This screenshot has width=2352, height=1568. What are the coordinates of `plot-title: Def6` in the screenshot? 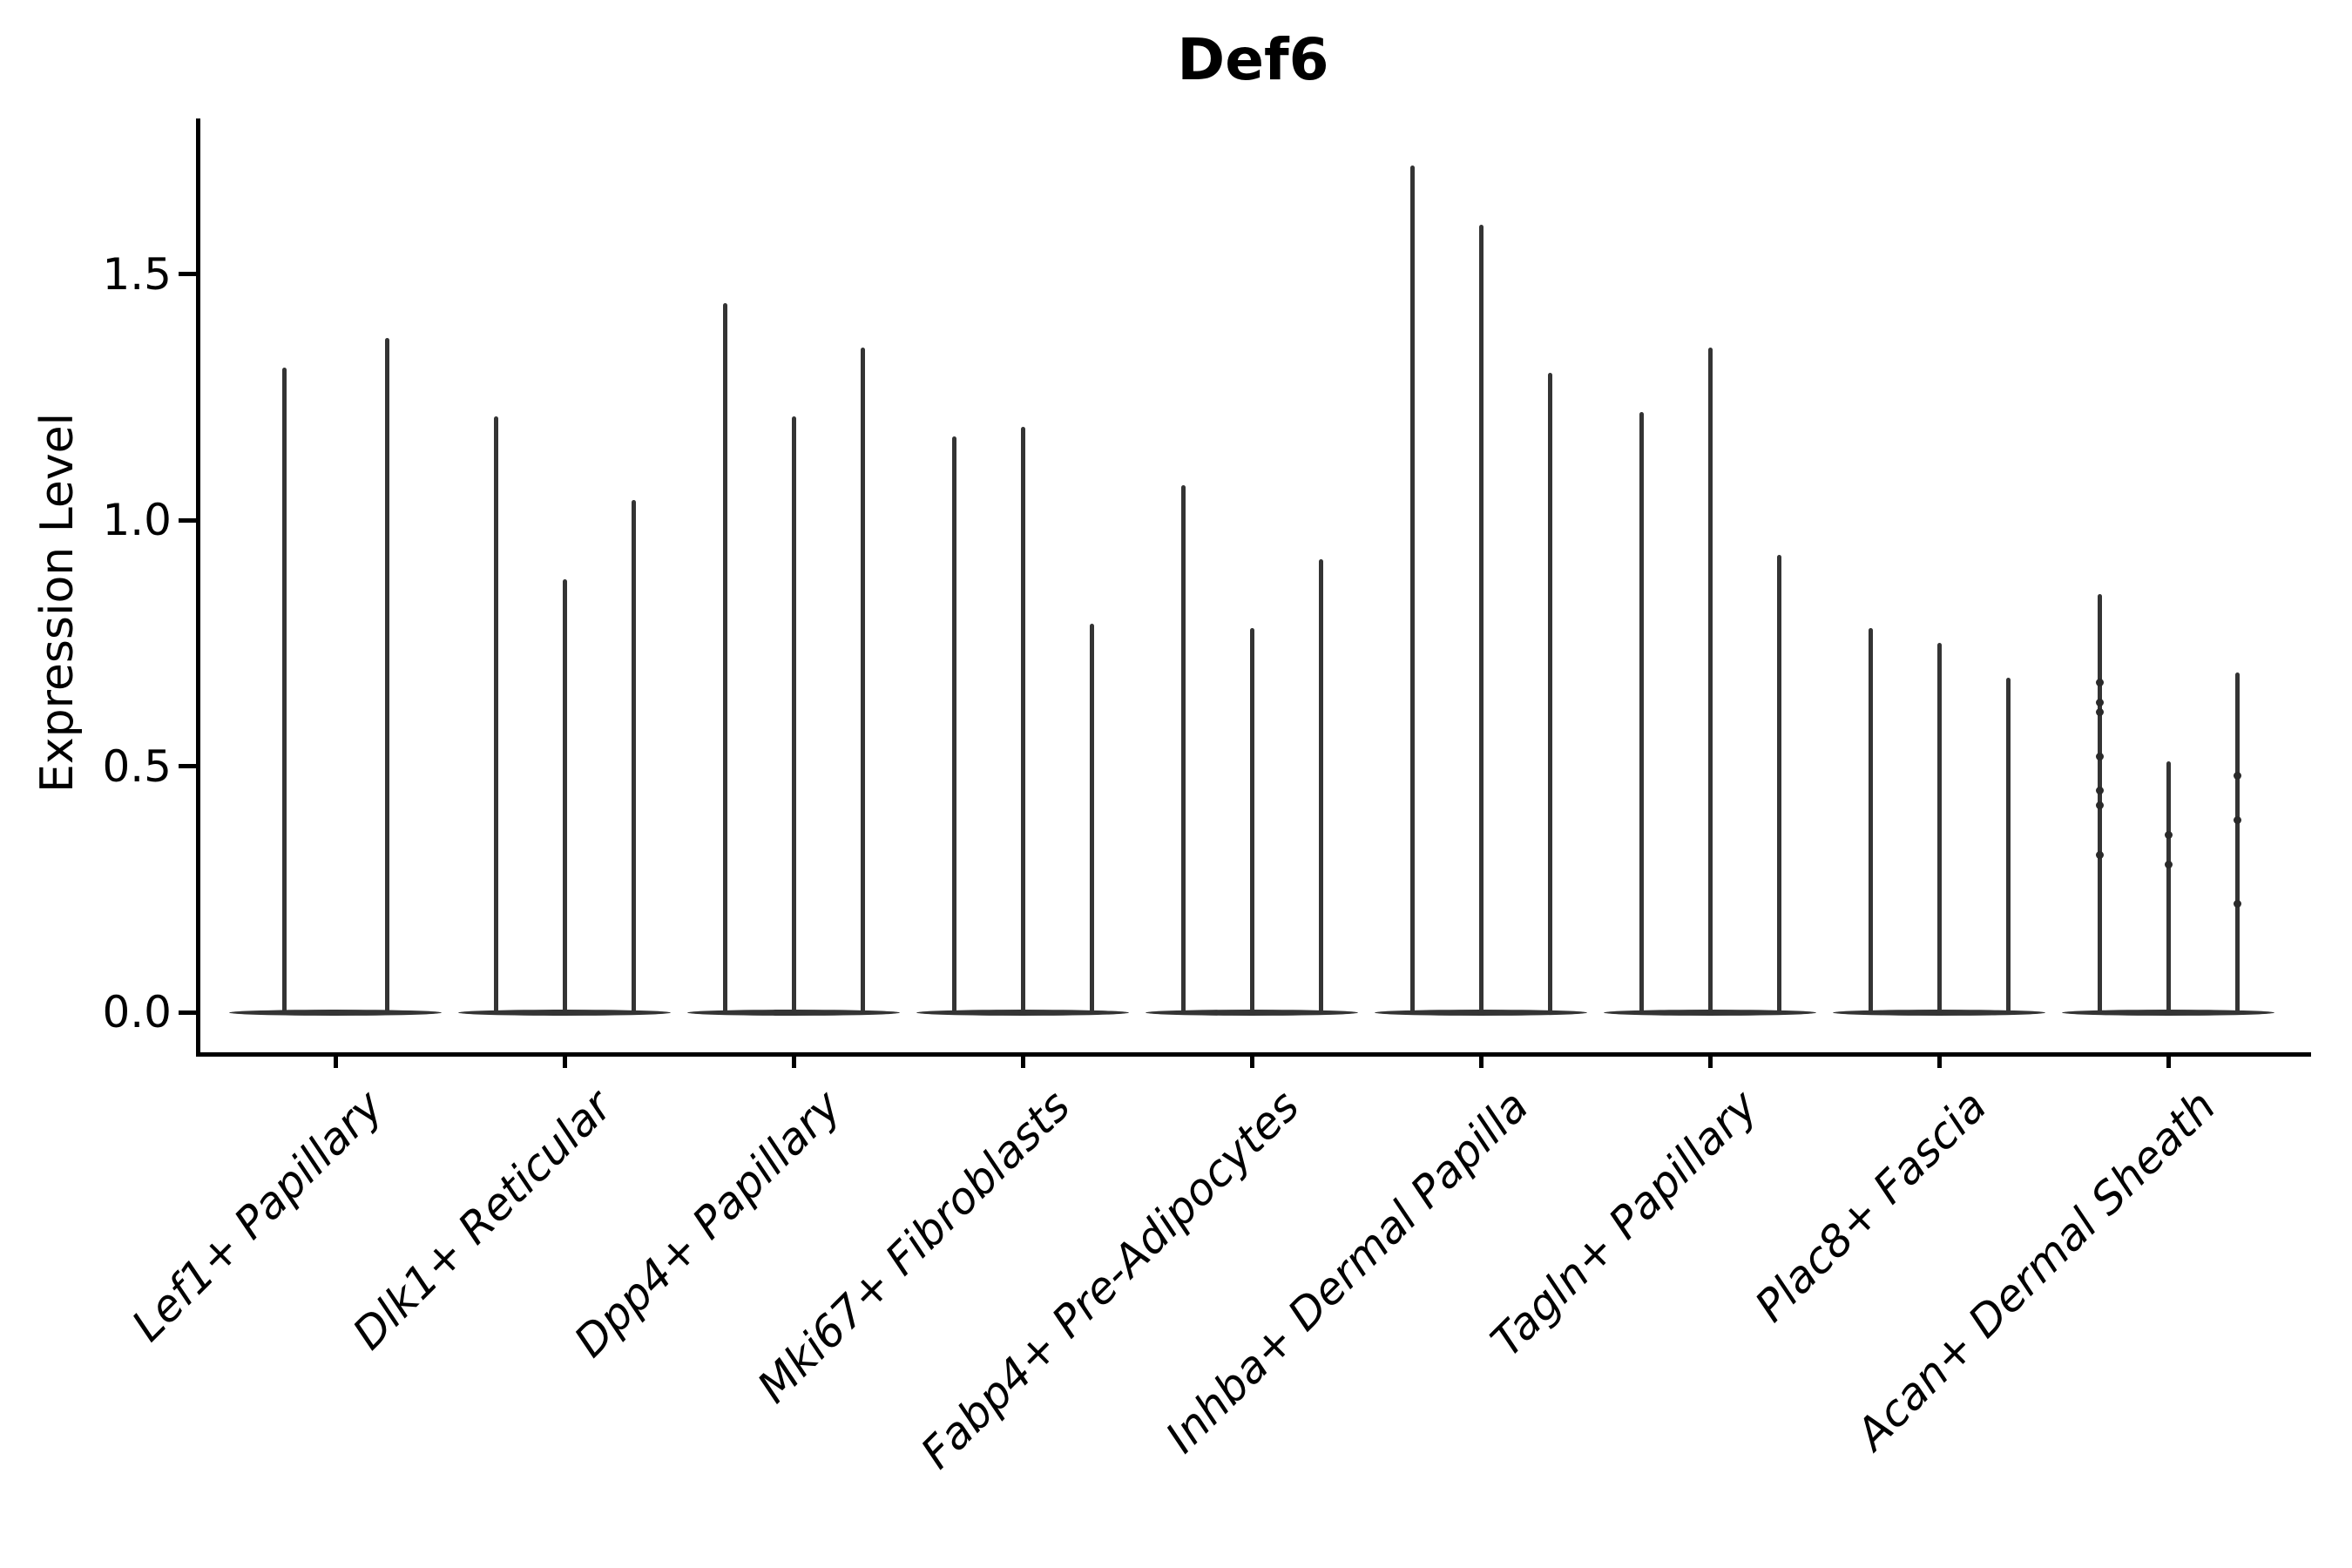 It's located at (1253, 59).